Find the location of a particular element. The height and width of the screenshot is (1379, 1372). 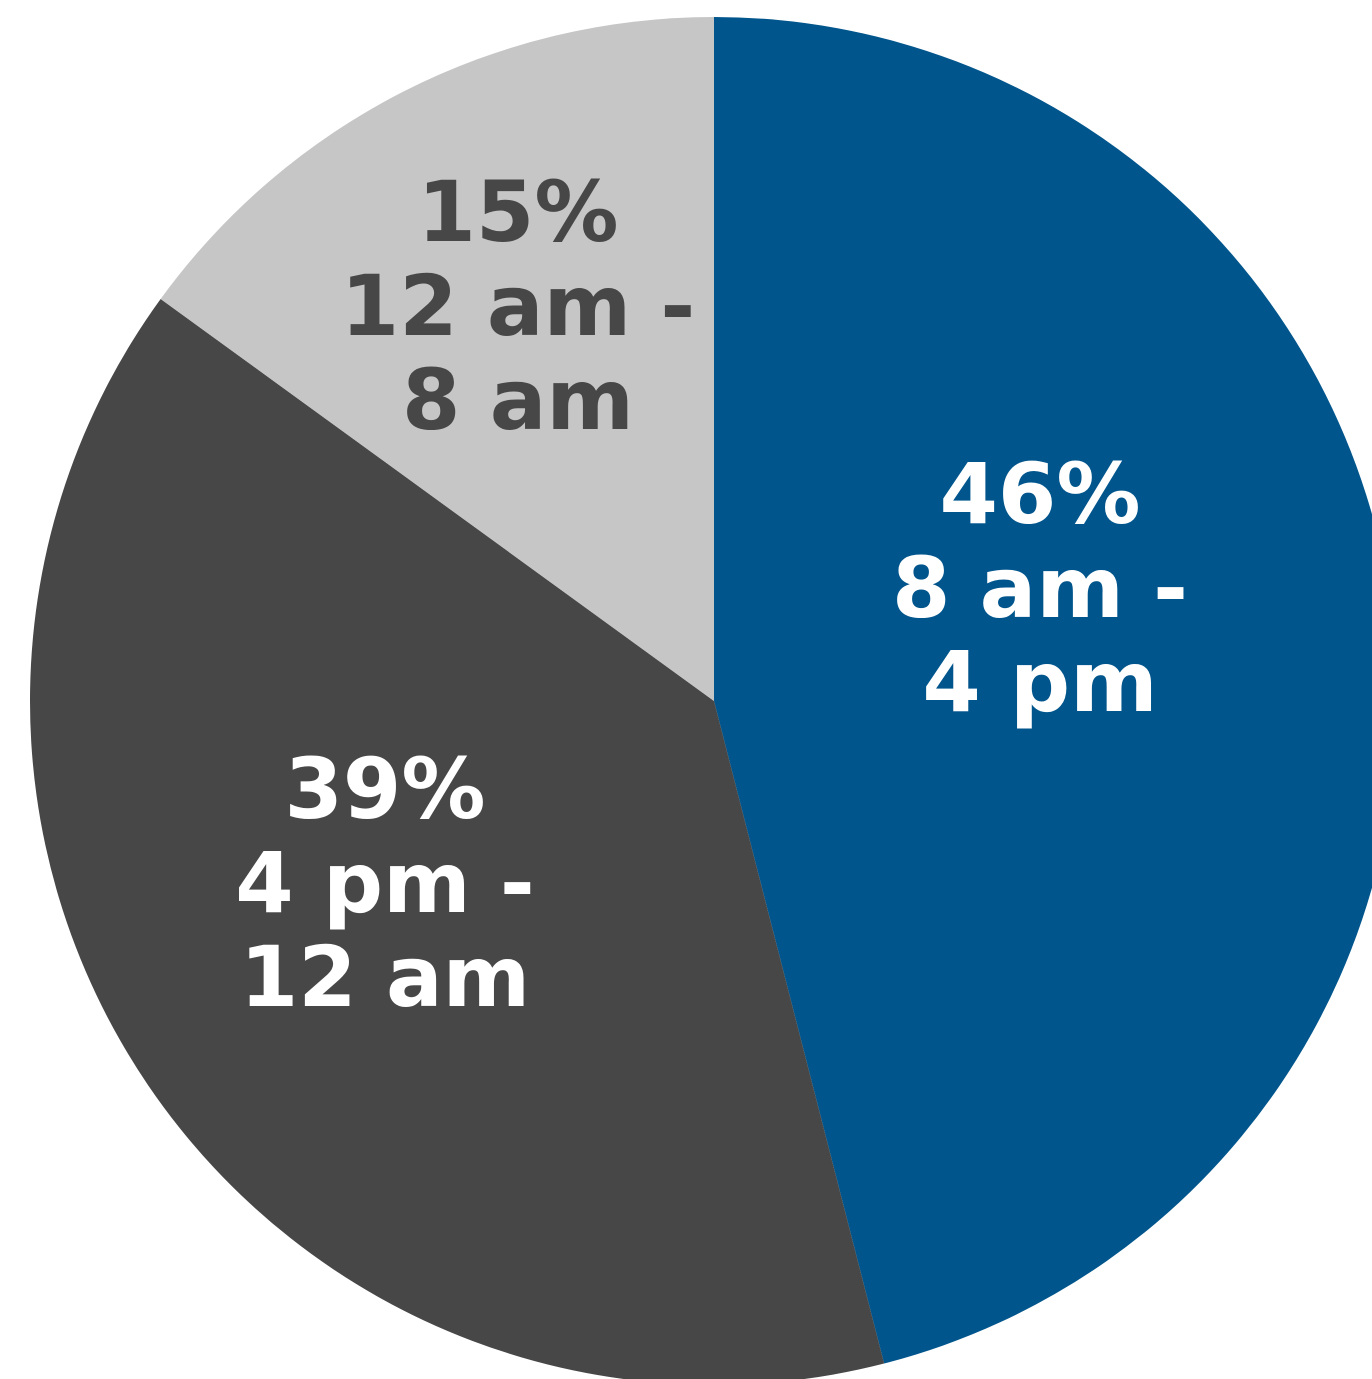

slice-label-8-am-4-pm: 46% 8 am -4 pm is located at coordinates (1040, 588).